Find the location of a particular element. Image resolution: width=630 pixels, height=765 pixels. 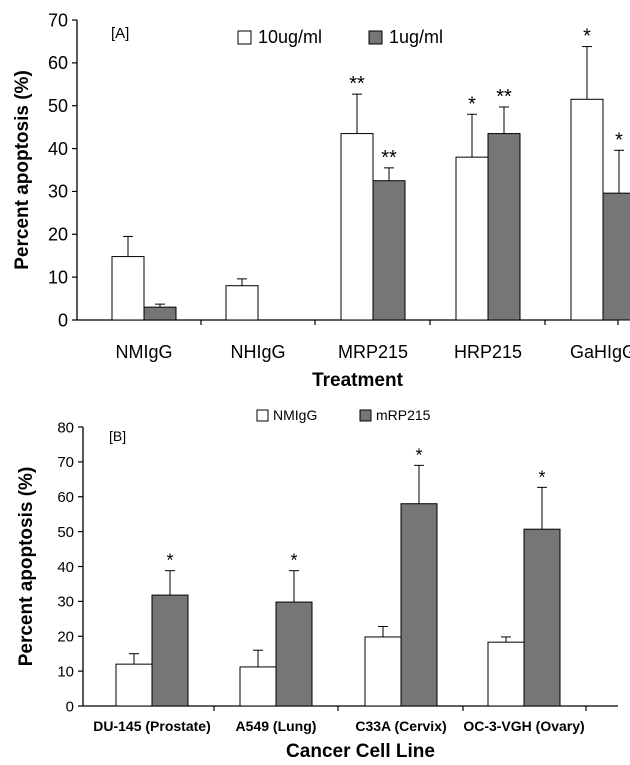

a-y-axis-title: Percent apoptosis (%) is located at coordinates (22, 170).